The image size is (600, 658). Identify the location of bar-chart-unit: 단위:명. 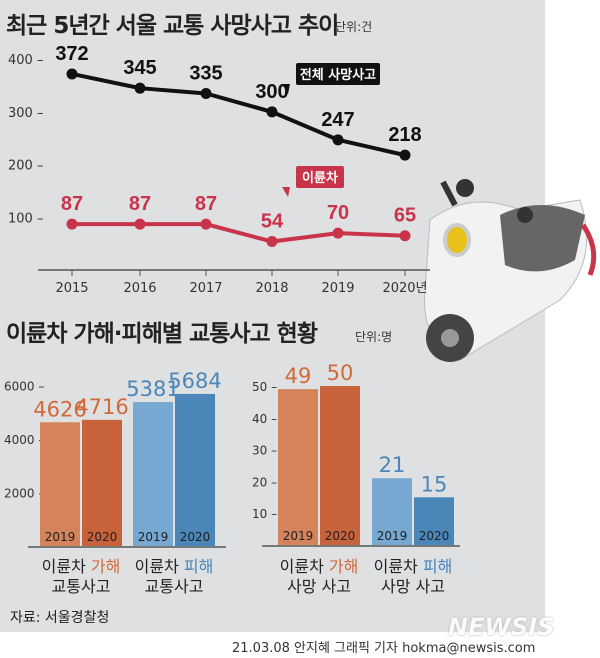
(374, 337).